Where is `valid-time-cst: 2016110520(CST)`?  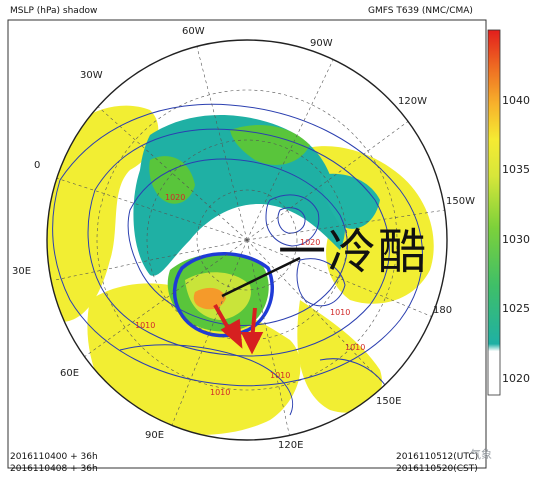
valid-time-cst: 2016110520(CST) is located at coordinates (437, 469).